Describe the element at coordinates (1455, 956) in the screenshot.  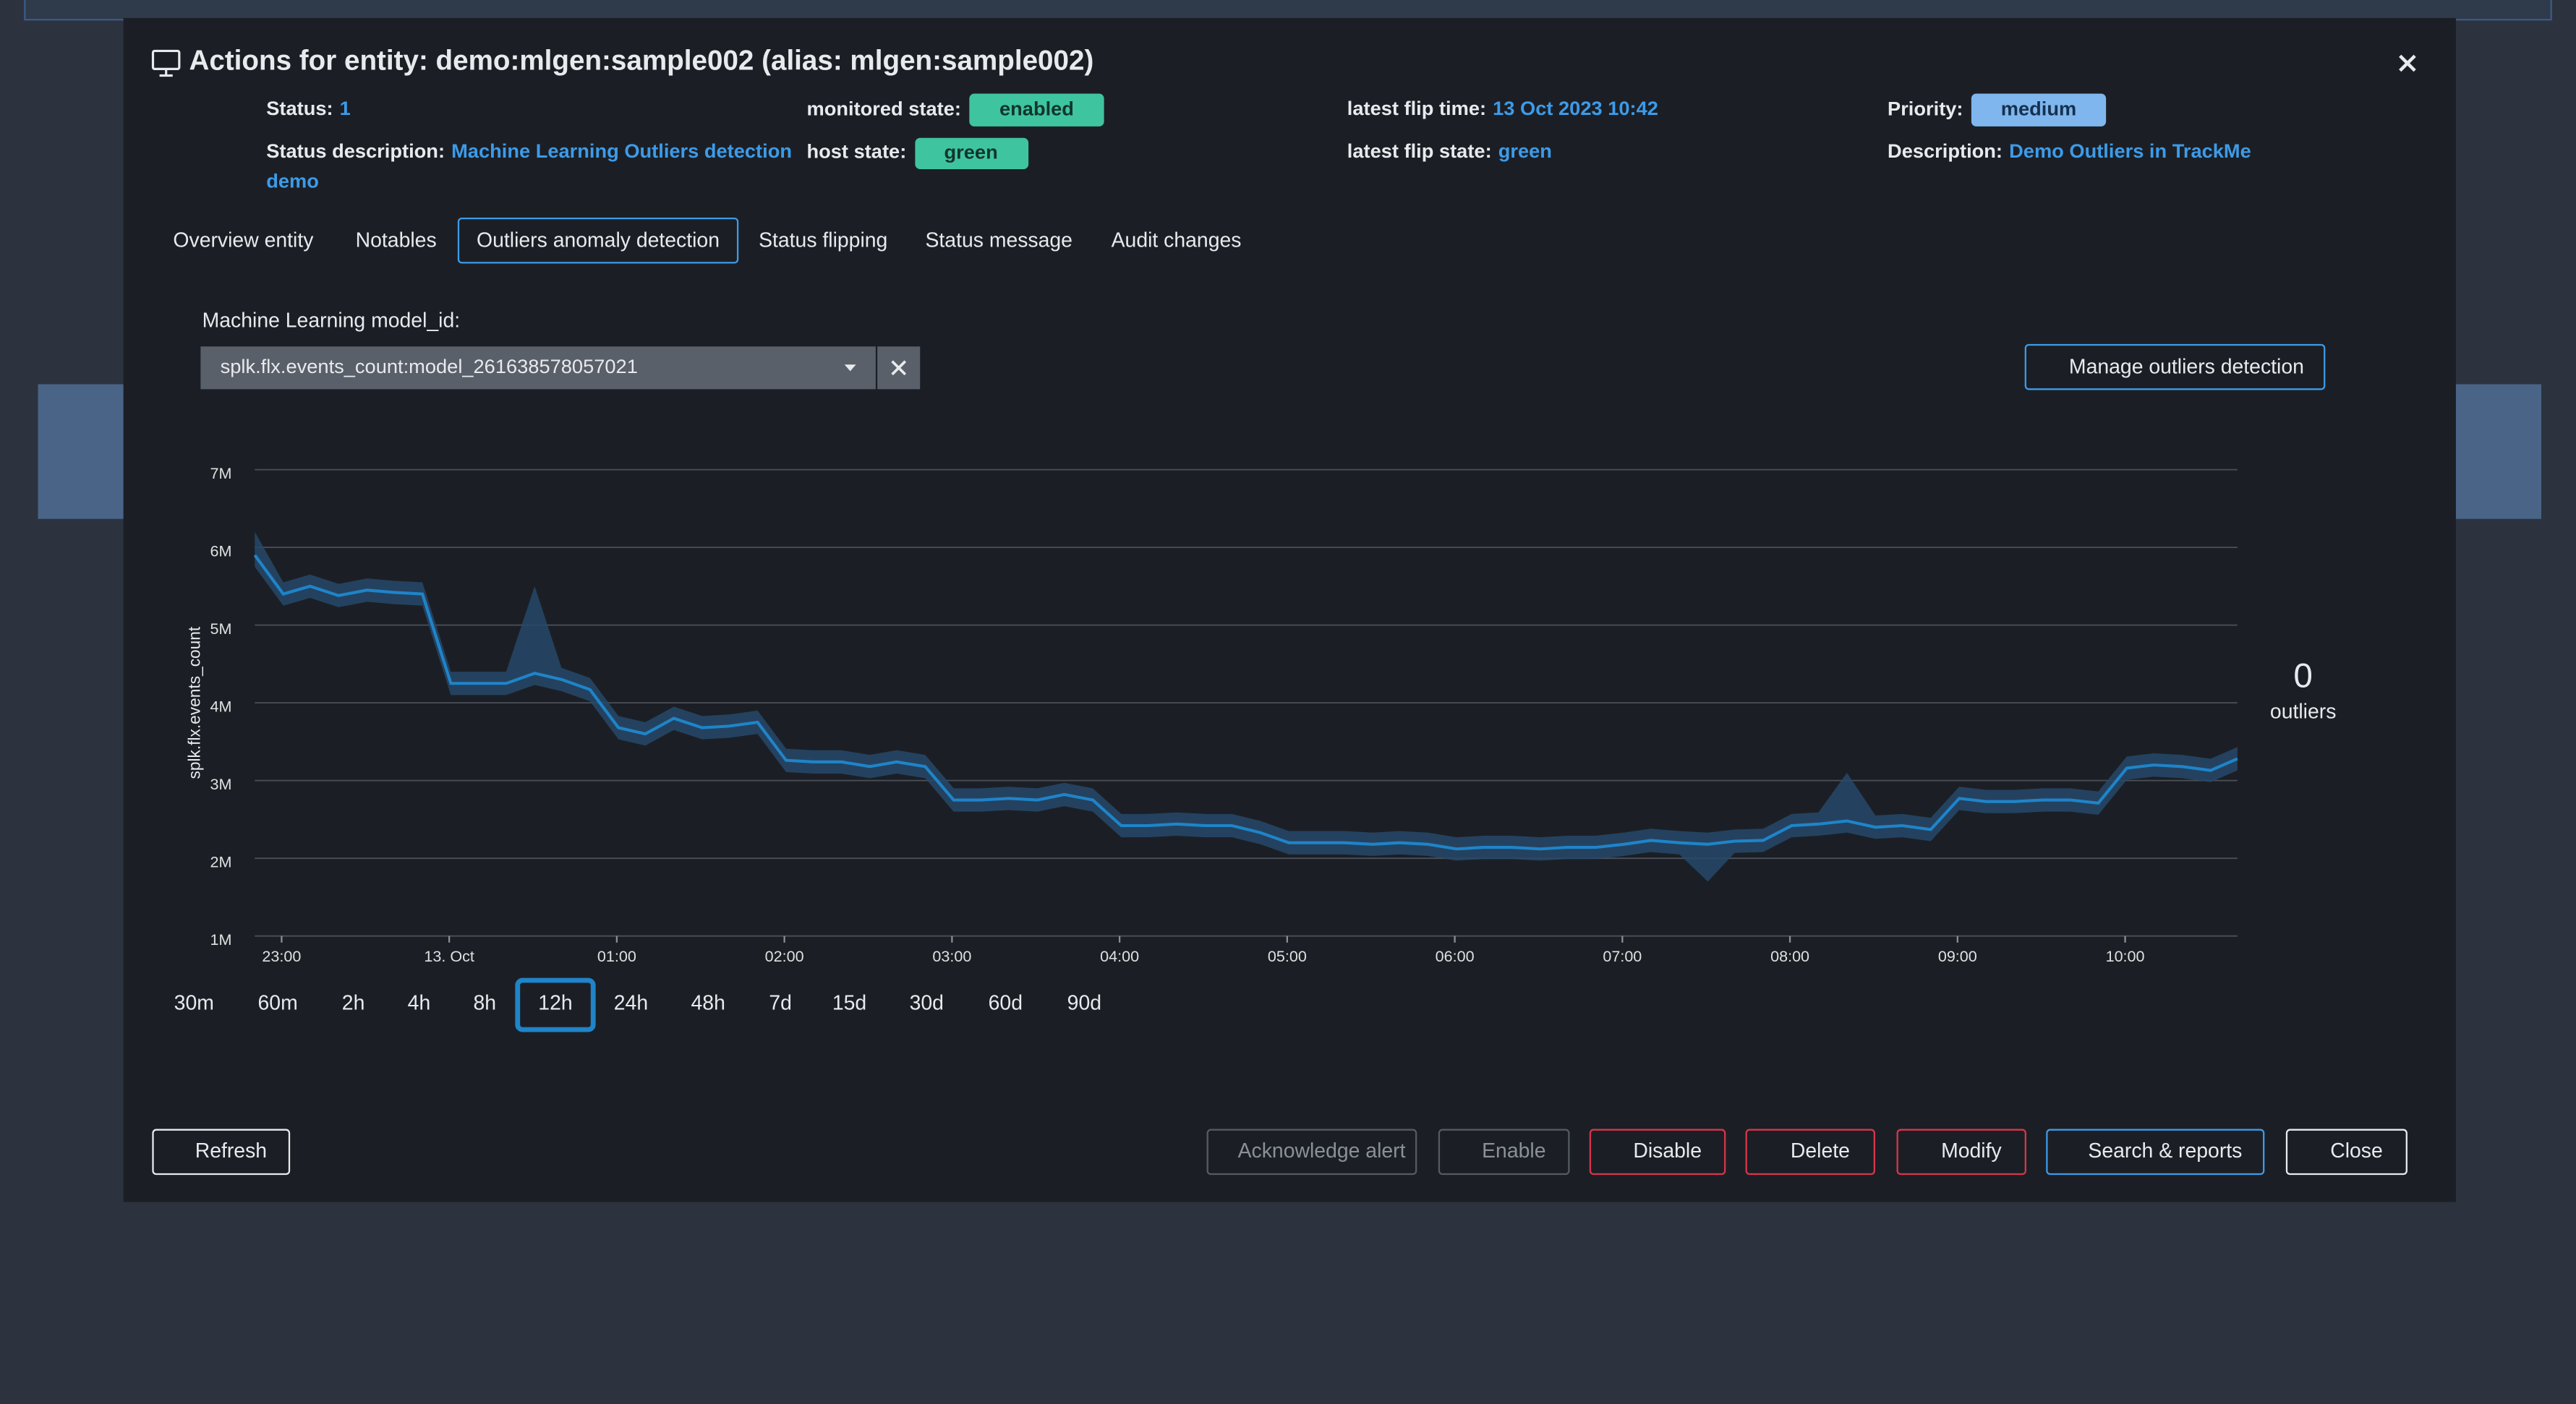
I see `x-tick-label: 06:00` at that location.